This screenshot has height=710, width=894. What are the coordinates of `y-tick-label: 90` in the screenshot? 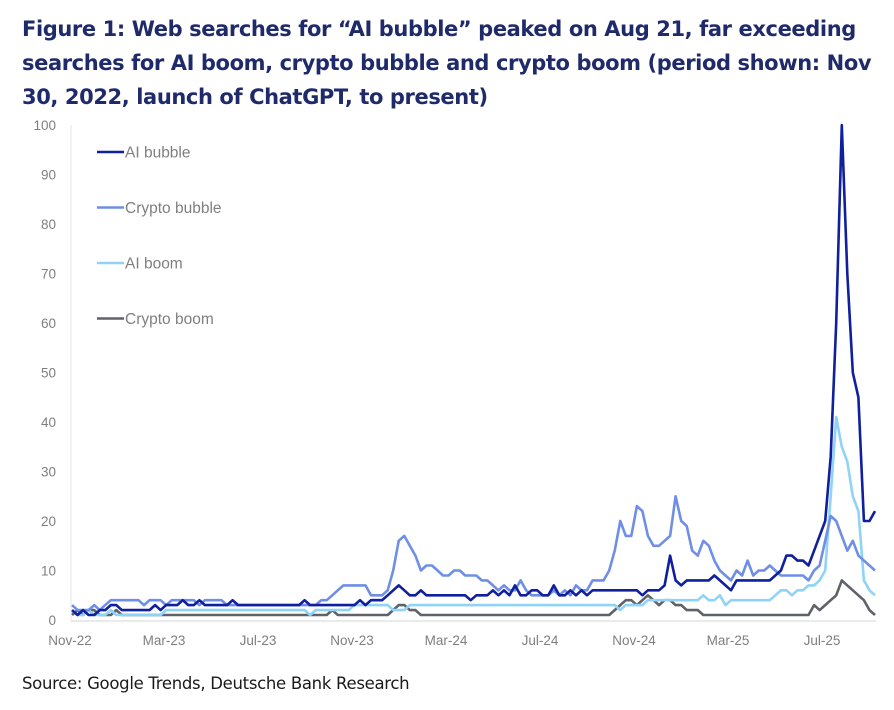 It's located at (48, 175).